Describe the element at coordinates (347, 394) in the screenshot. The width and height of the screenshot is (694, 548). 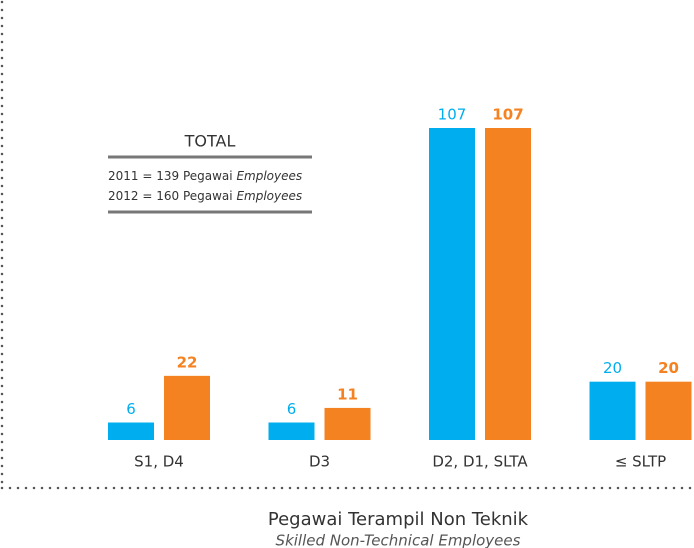
I see `value-label: 11` at that location.